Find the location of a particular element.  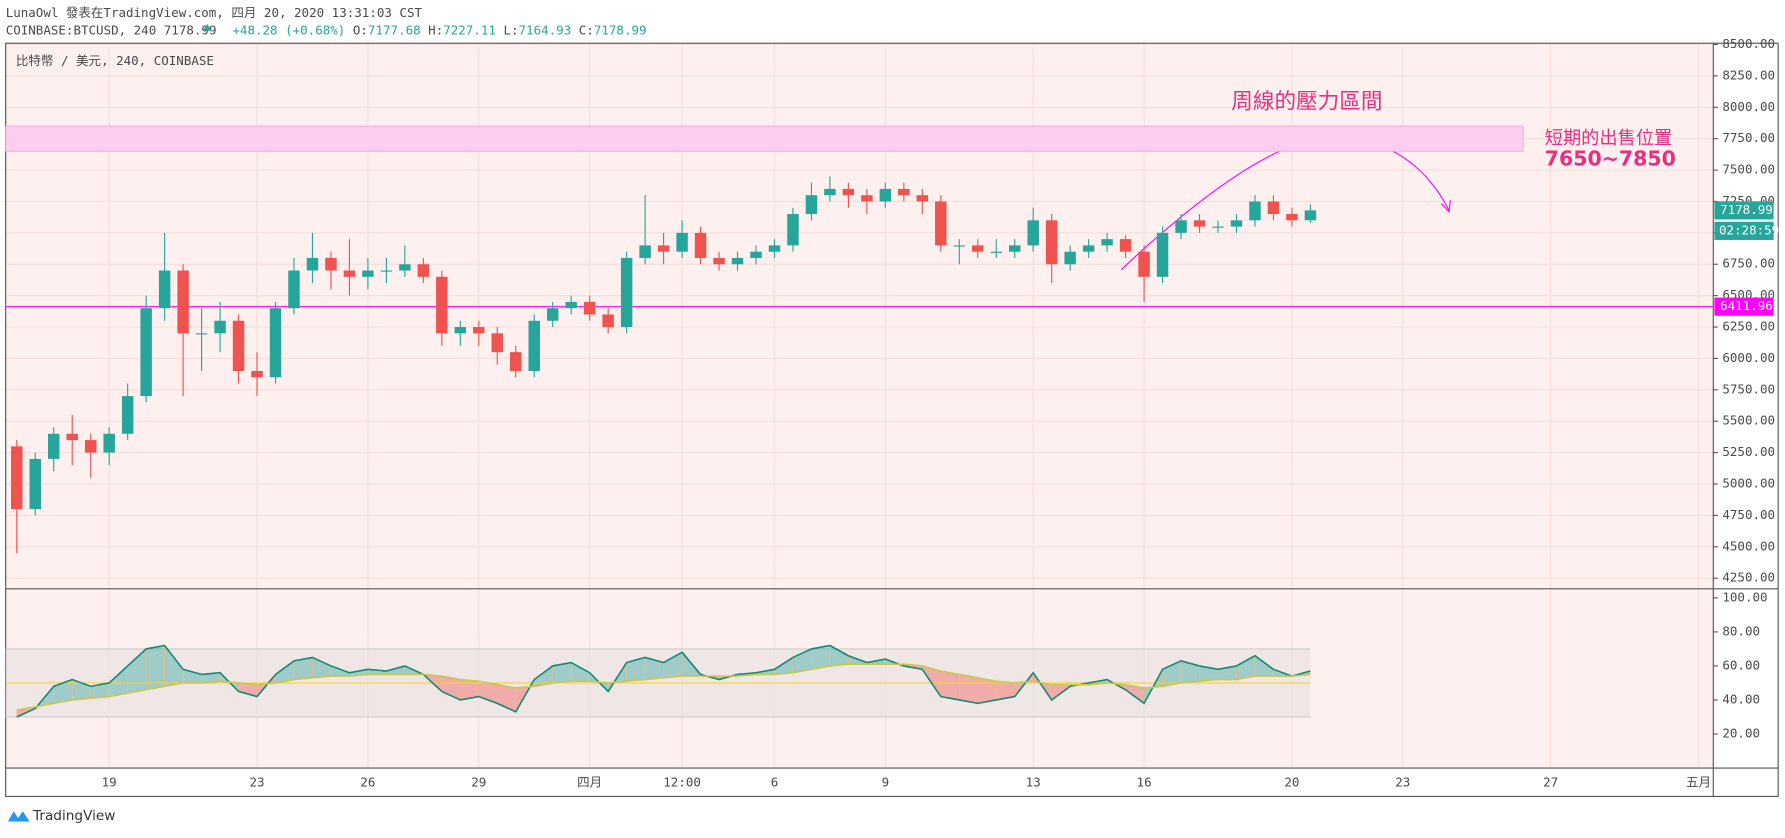

x-tick-label: 13 is located at coordinates (1033, 781).